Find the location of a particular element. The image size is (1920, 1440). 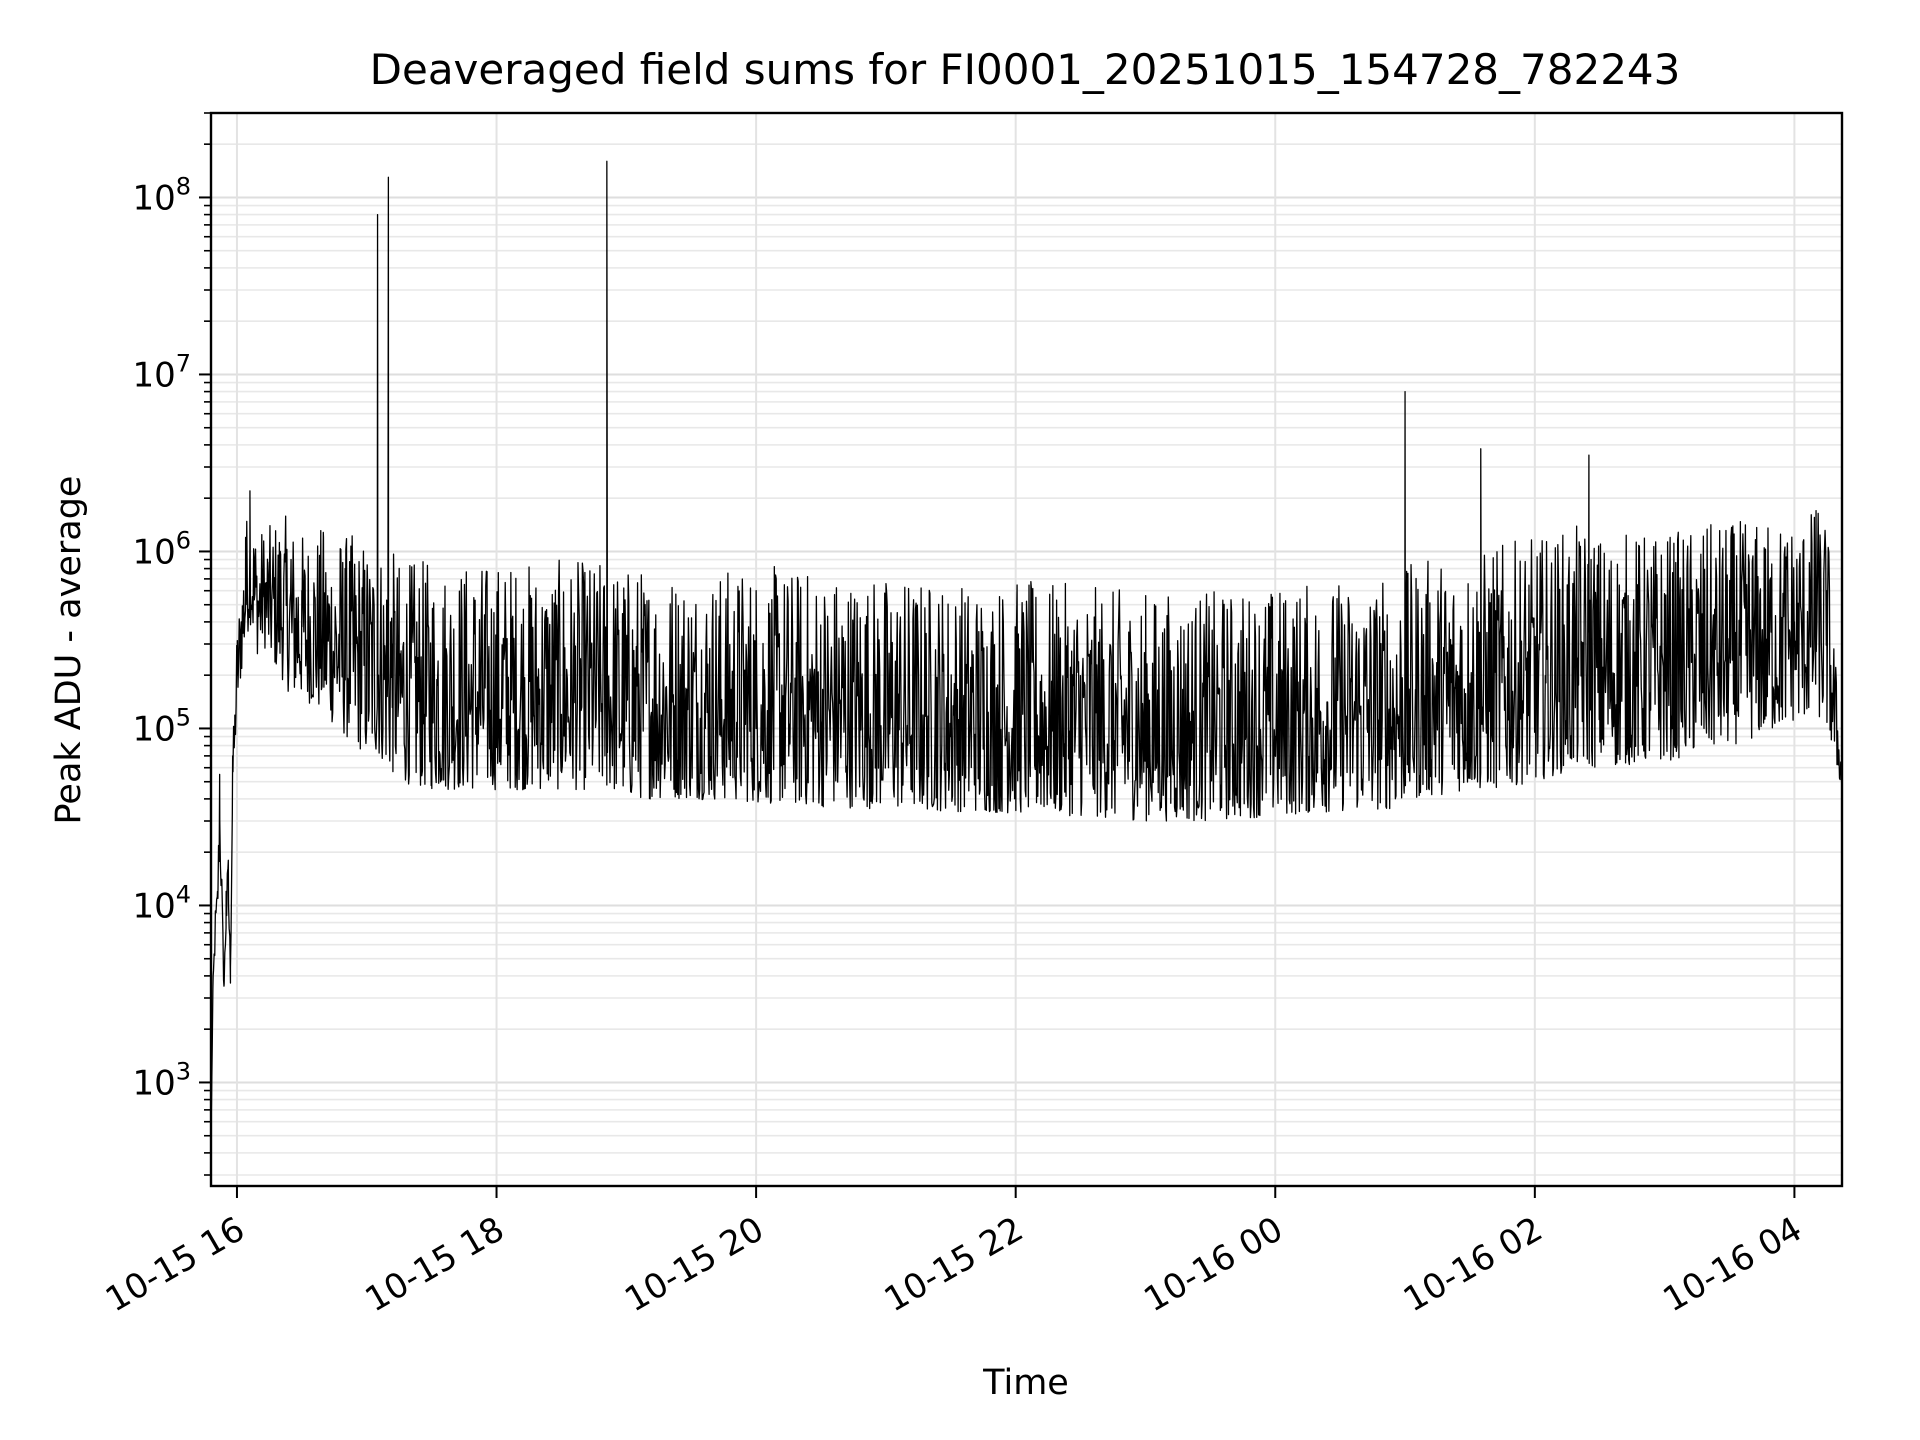

y-axis: 10³ 10⁴ 10⁵ 10⁶ 10⁷ 10⁸ is located at coordinates (171, 644).